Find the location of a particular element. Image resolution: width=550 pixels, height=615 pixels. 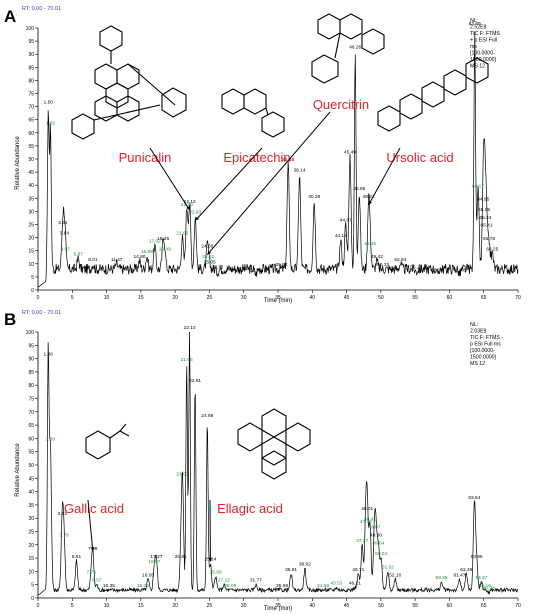

y-tick-label: 45 is located at coordinates (31, 479).